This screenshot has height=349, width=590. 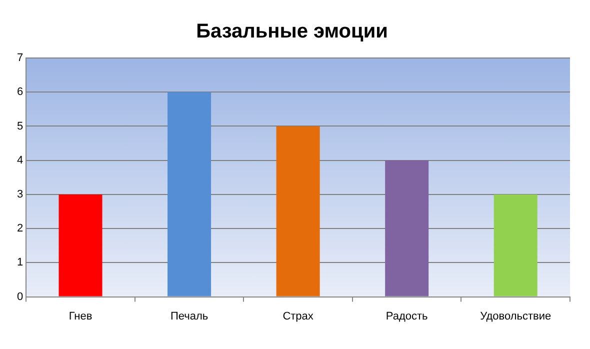 What do you see at coordinates (516, 316) in the screenshot?
I see `x-tick-label: Удовольствие` at bounding box center [516, 316].